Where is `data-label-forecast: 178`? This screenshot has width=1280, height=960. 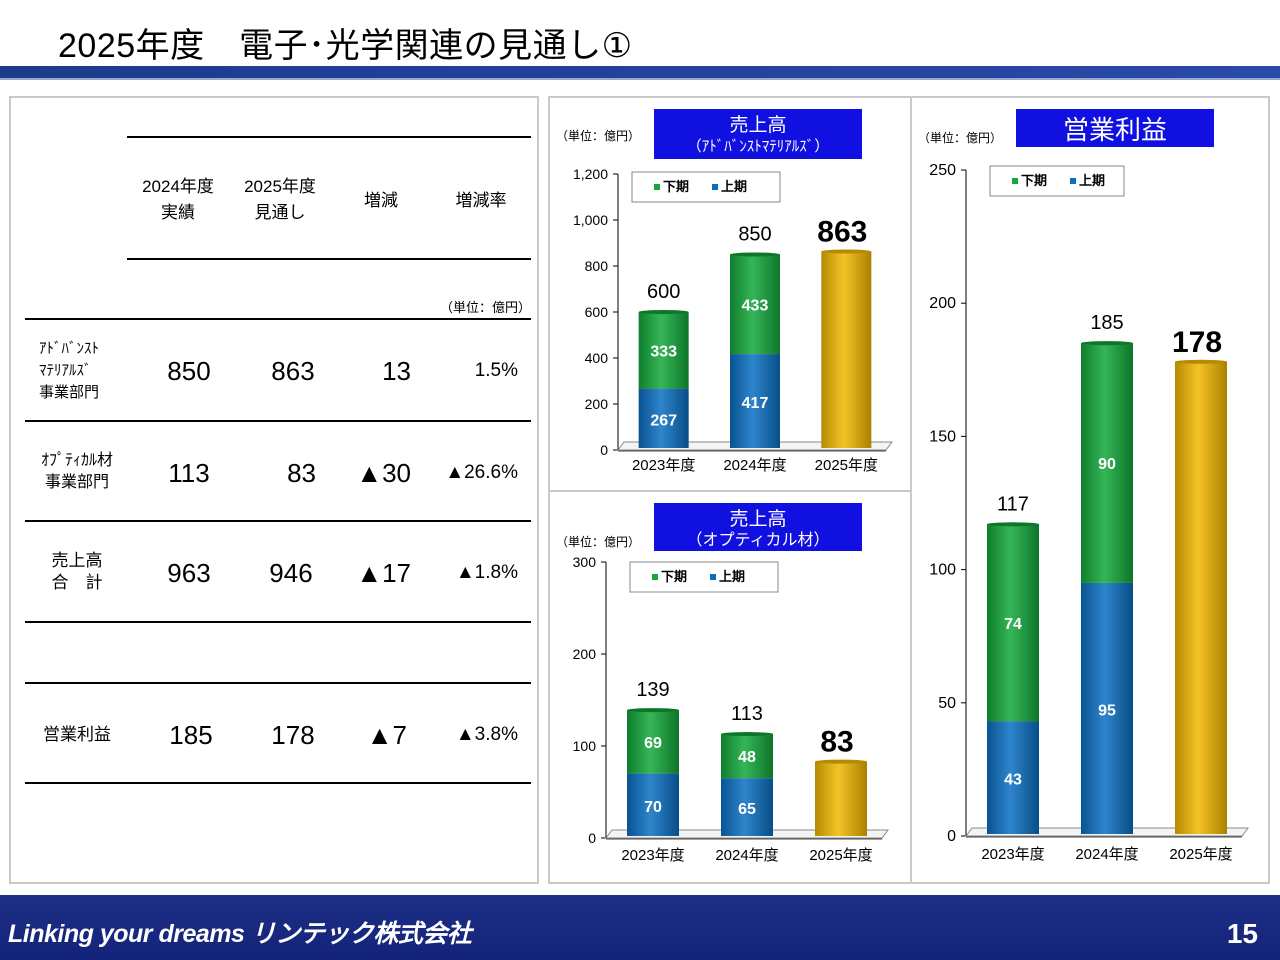 data-label-forecast: 178 is located at coordinates (1197, 342).